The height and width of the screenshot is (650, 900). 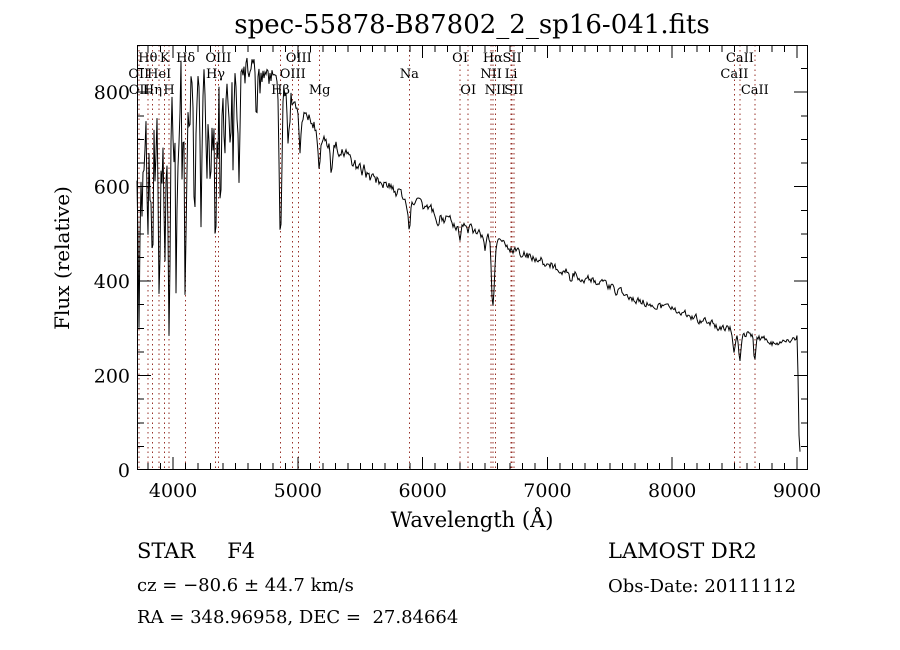 What do you see at coordinates (422, 491) in the screenshot?
I see `x-tick-label: 6000` at bounding box center [422, 491].